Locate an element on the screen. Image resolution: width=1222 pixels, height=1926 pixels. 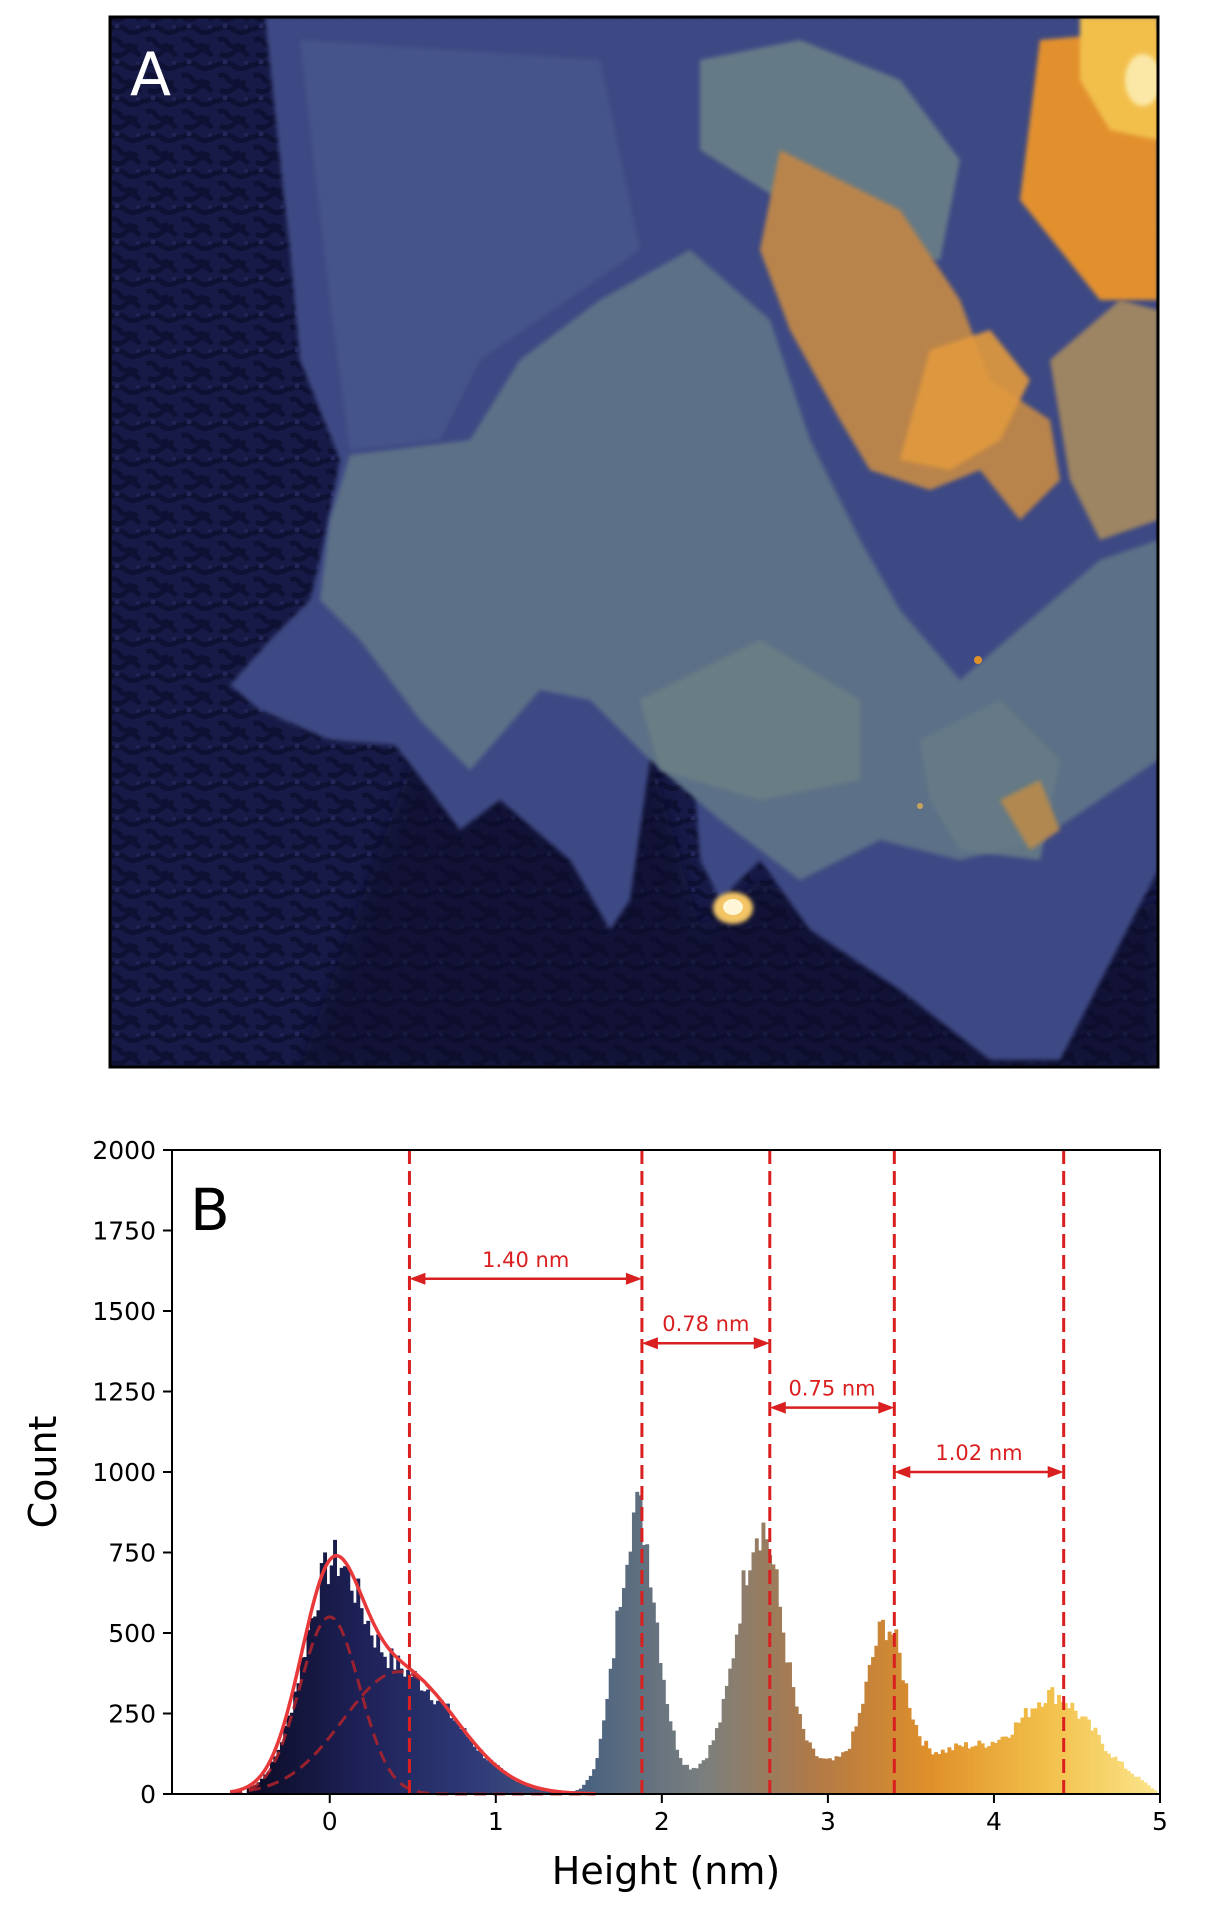
x-axis-label: Height (nm) is located at coordinates (666, 1871).